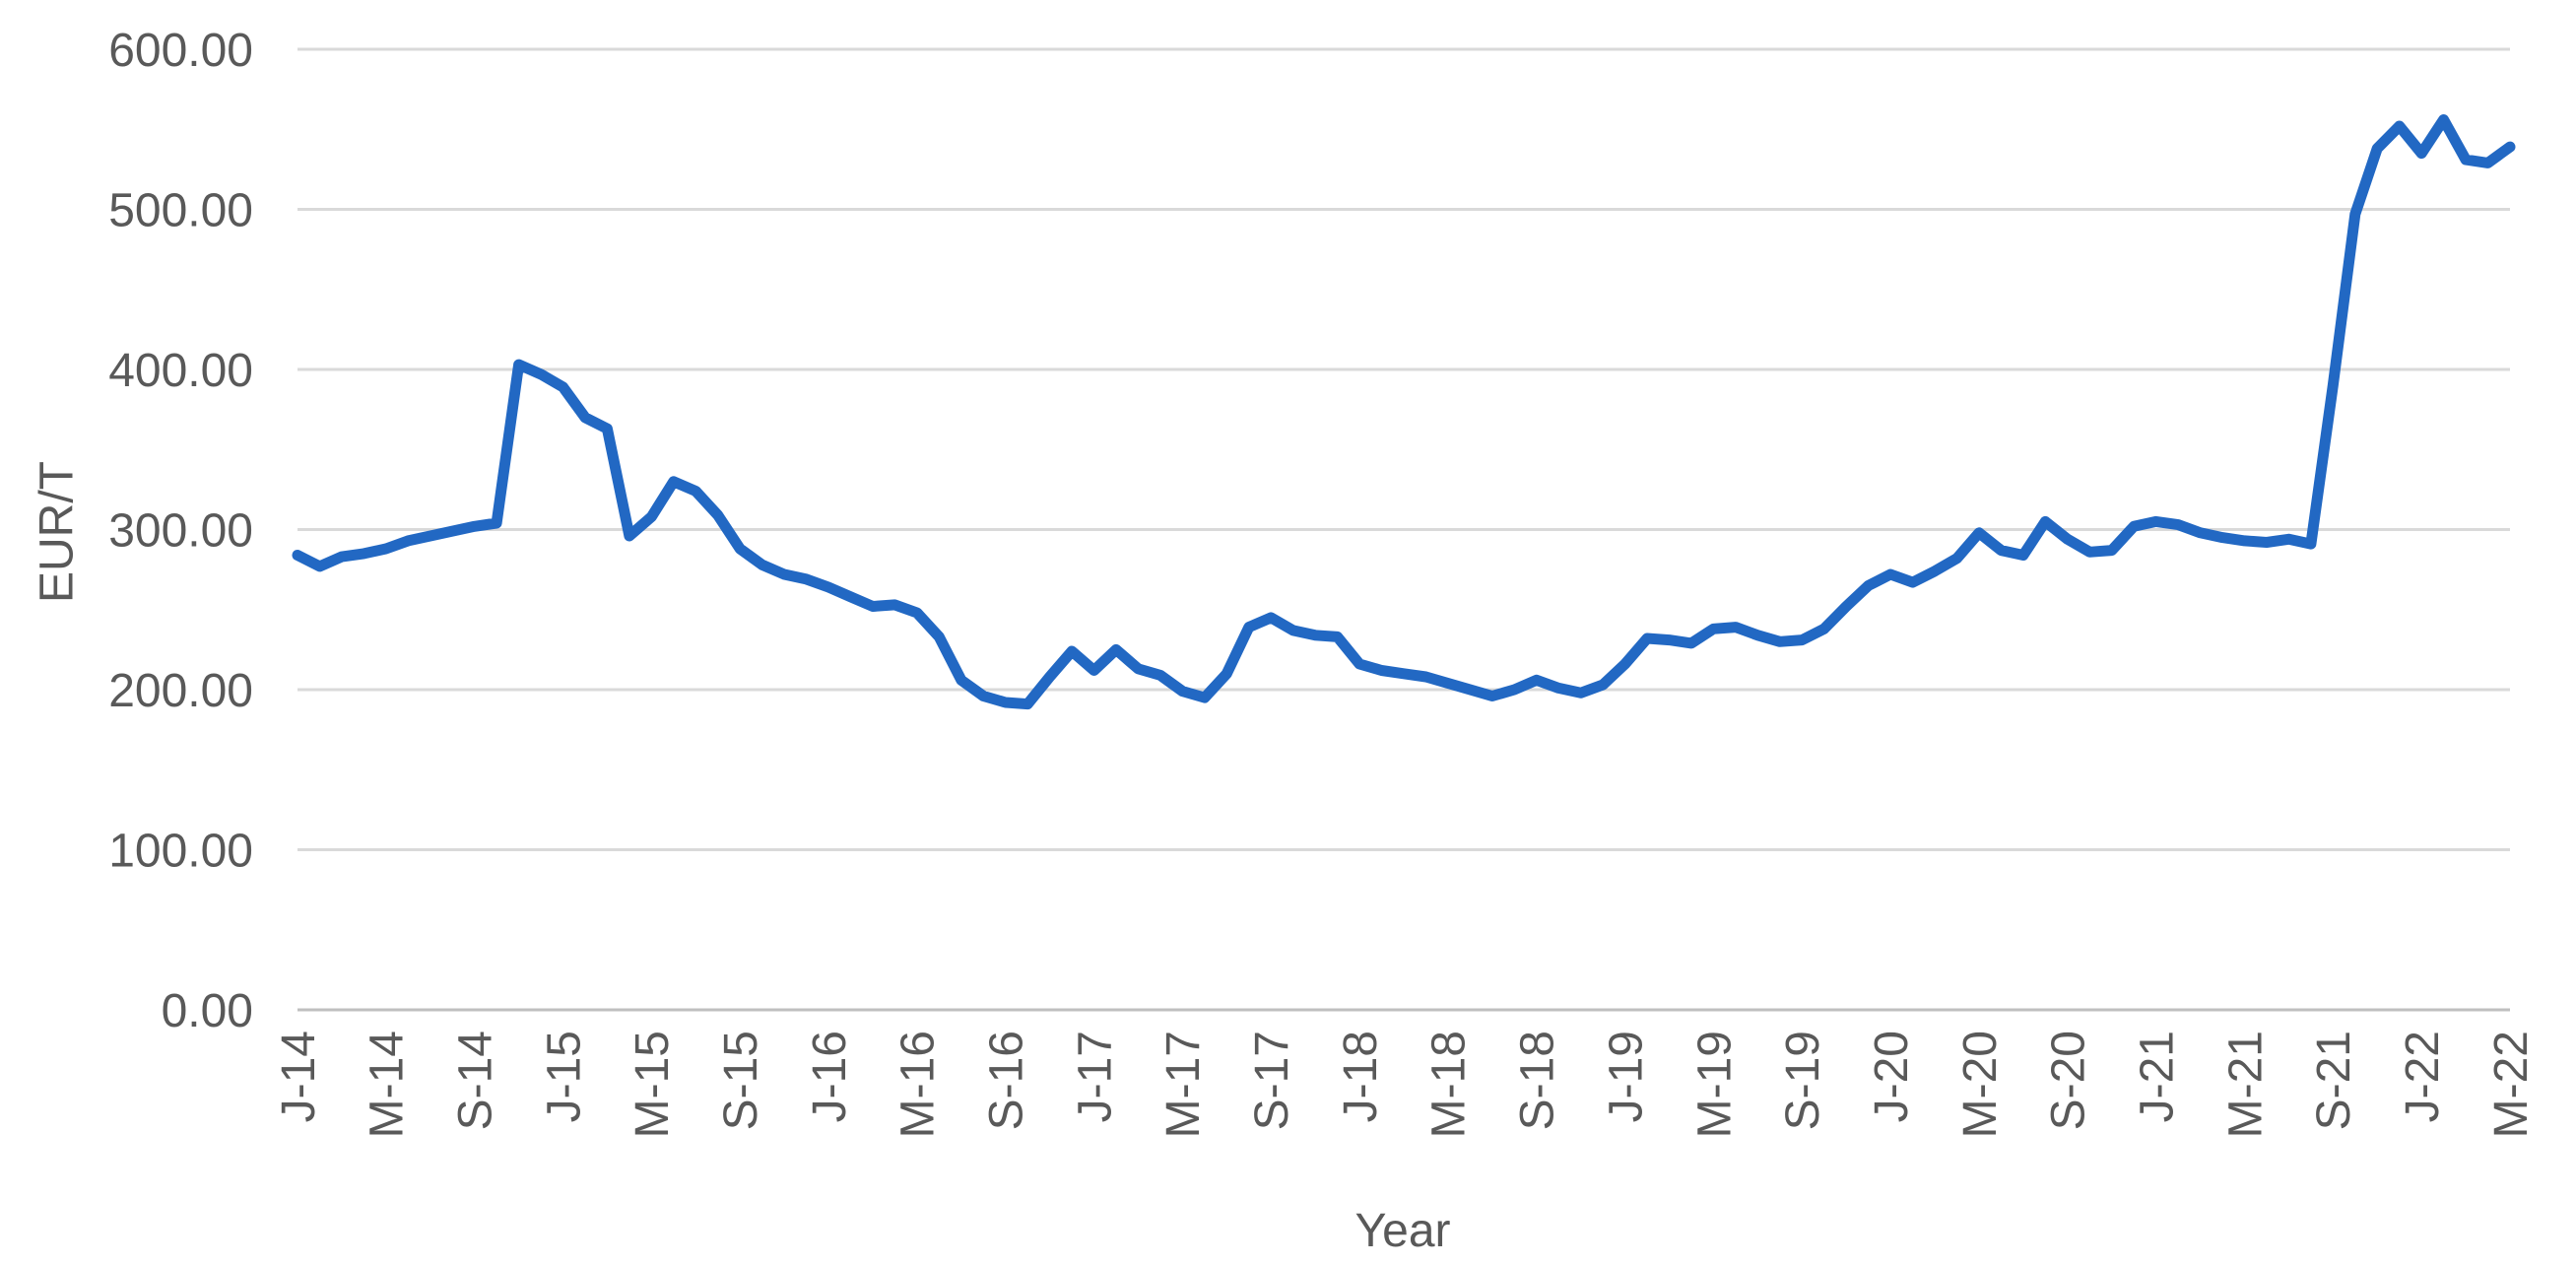  Describe the element at coordinates (1981, 1084) in the screenshot. I see `x-tick-label: M-20` at that location.